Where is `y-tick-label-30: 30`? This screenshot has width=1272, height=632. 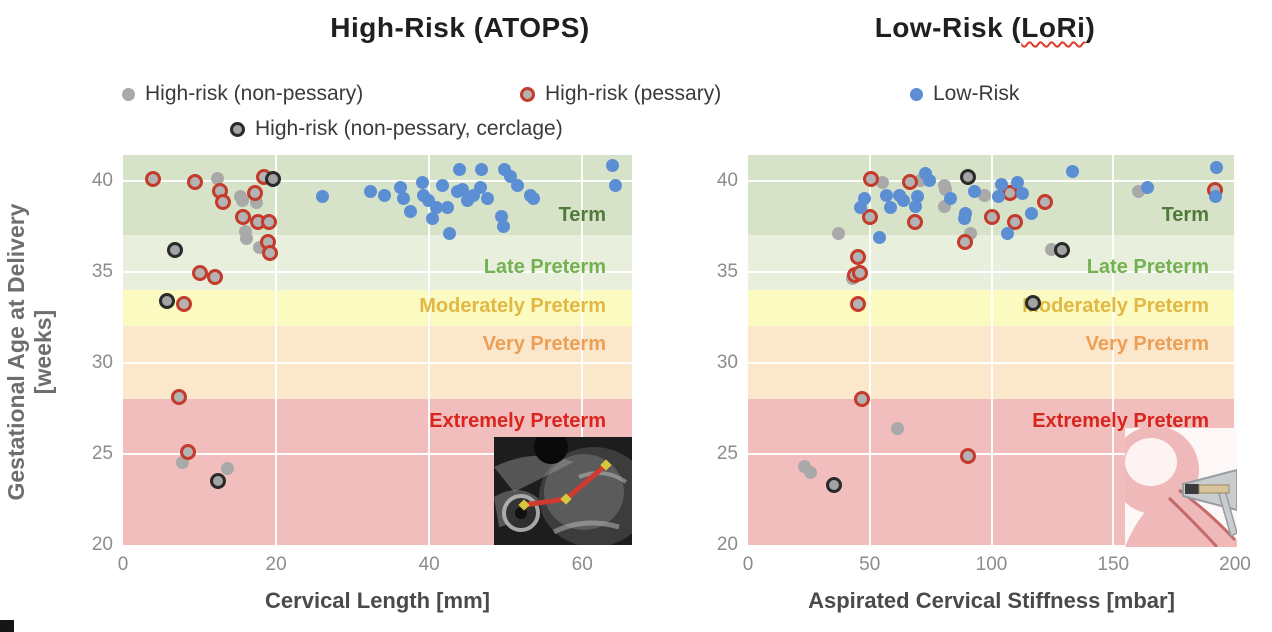
y-tick-label-30: 30 is located at coordinates (727, 362).